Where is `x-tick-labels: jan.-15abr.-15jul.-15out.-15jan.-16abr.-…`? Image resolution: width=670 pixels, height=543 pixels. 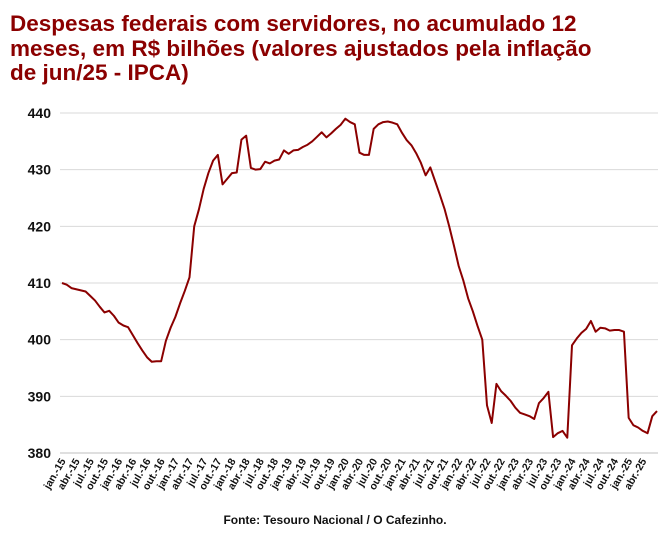
x-tick-labels: jan.-15abr.-15jul.-15out.-15jan.-16abr.-… is located at coordinates (345, 474).